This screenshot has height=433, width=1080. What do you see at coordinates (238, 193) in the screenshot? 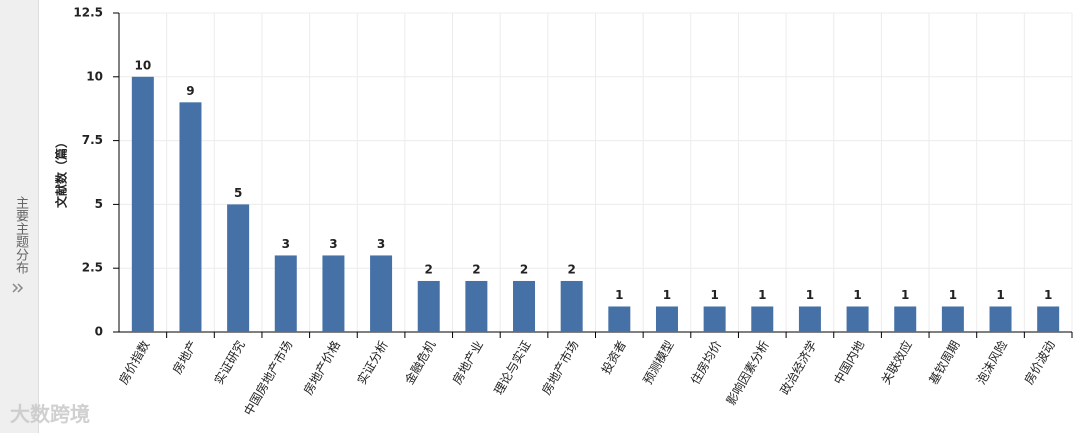
I see `value-label: 5` at bounding box center [238, 193].